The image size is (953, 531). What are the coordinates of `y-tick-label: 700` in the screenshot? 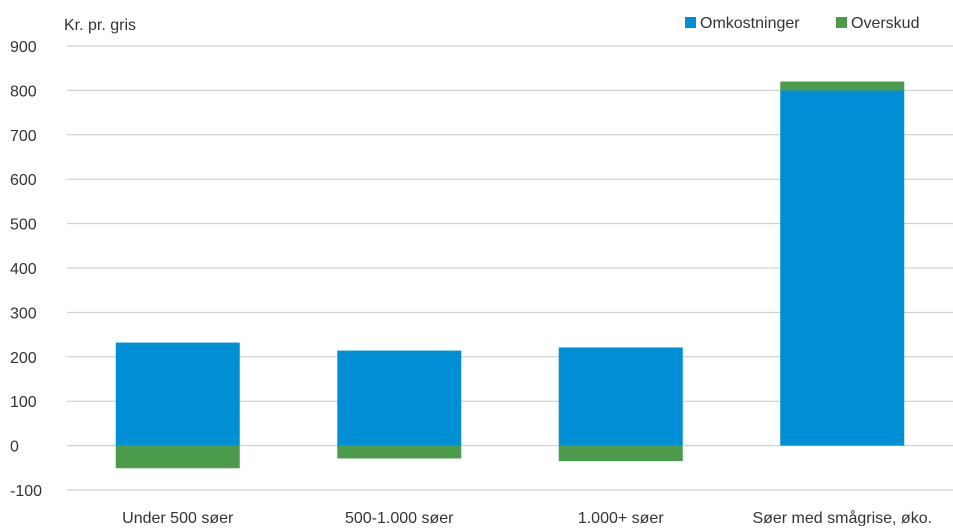 It's located at (23, 136).